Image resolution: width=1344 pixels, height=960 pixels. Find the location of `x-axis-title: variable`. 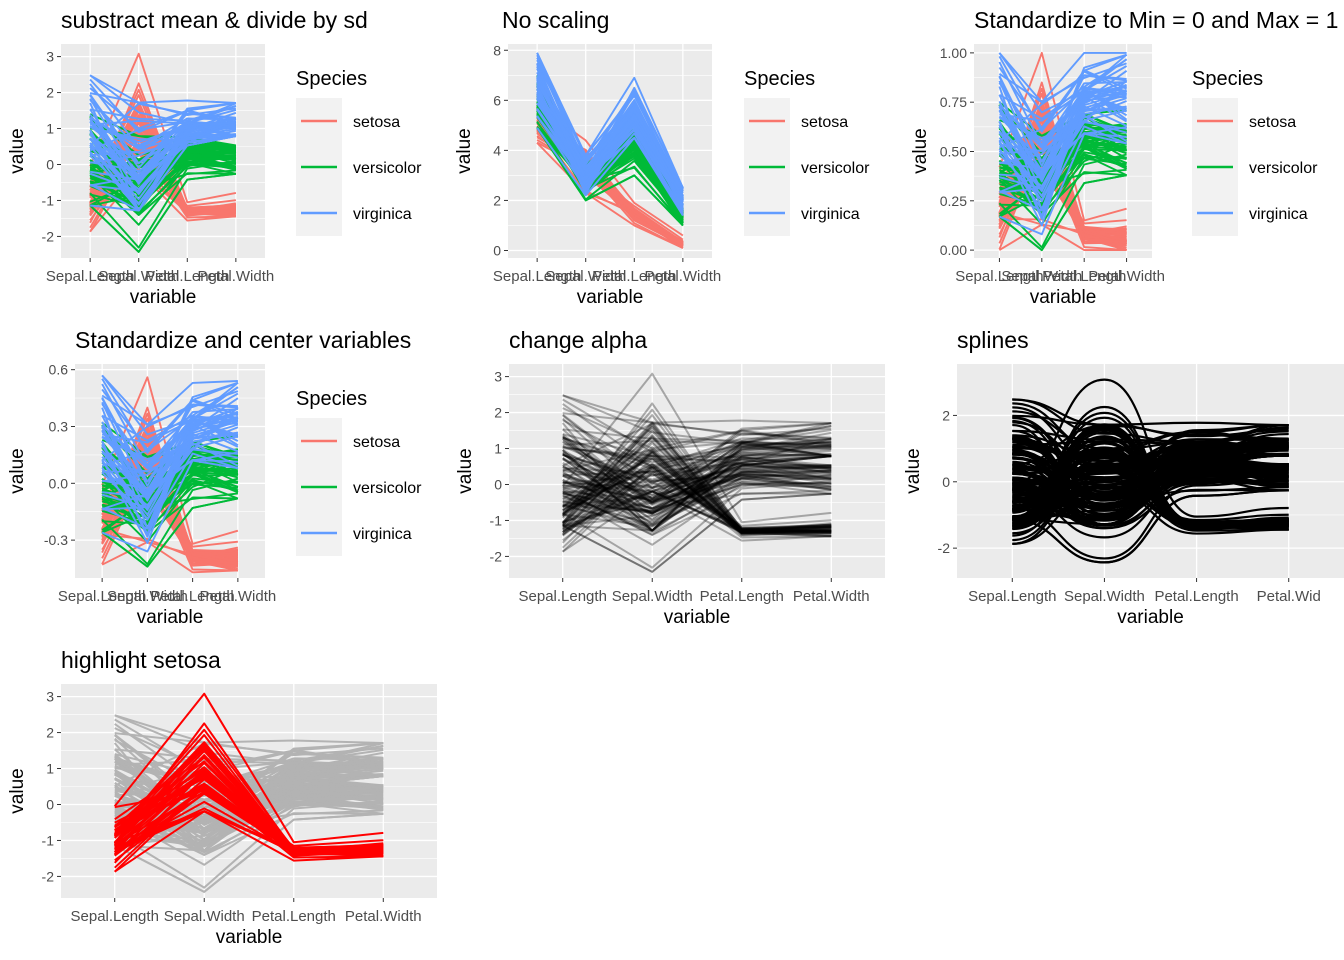

x-axis-title: variable is located at coordinates (610, 297).